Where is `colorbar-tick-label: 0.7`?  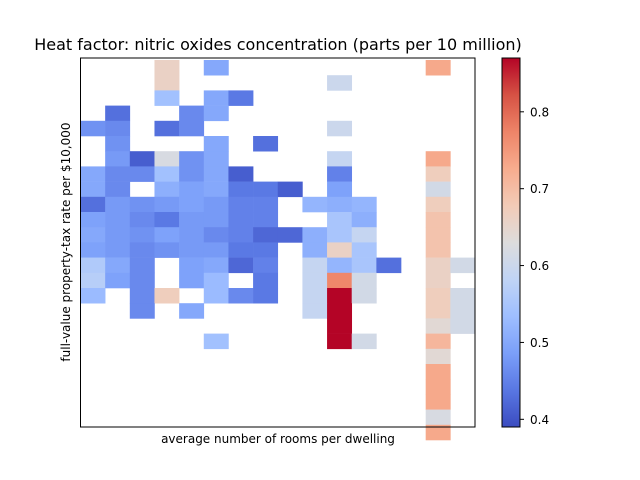
colorbar-tick-label: 0.7 is located at coordinates (539, 189).